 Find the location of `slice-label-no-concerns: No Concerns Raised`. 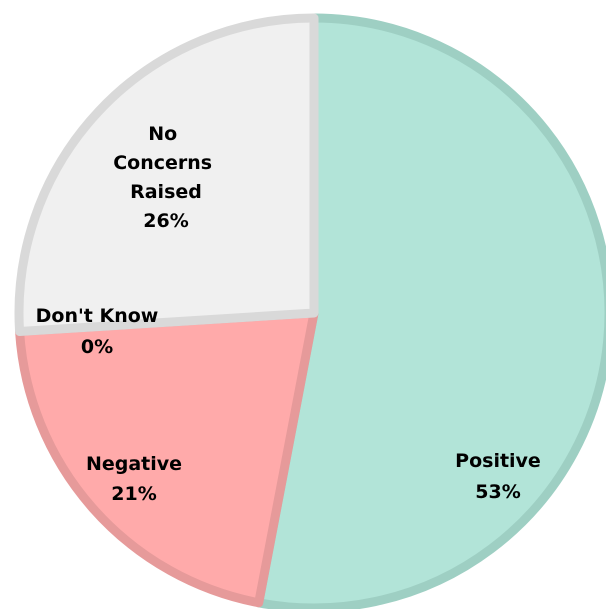

slice-label-no-concerns: No Concerns Raised is located at coordinates (166, 163).